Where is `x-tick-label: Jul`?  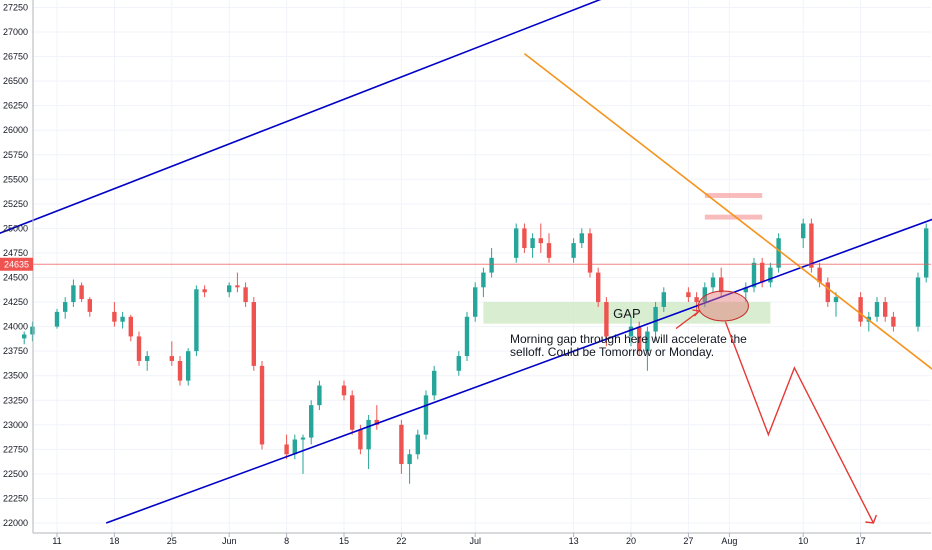
x-tick-label: Jul is located at coordinates (475, 541).